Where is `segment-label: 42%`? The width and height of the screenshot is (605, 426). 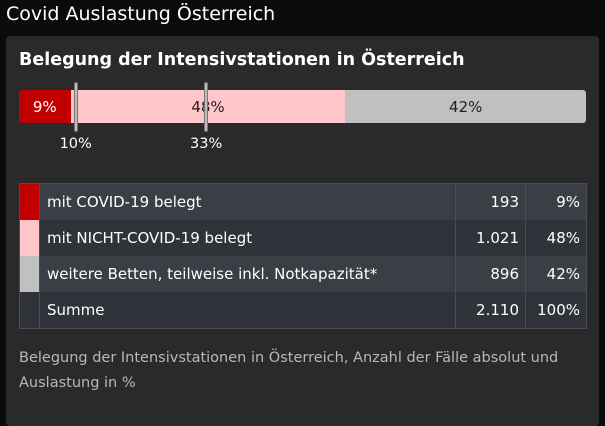
segment-label: 42% is located at coordinates (466, 106).